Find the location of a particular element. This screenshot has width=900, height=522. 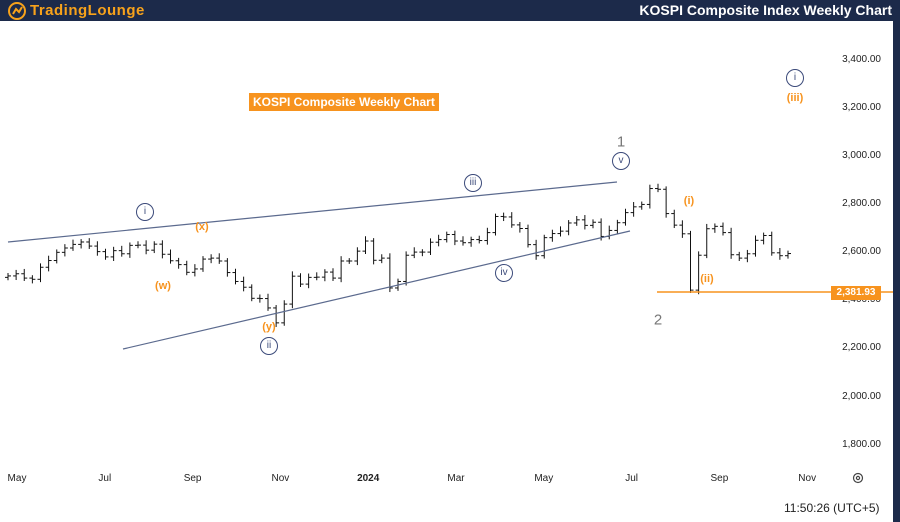

x-tick-label: 2024 is located at coordinates (368, 478).